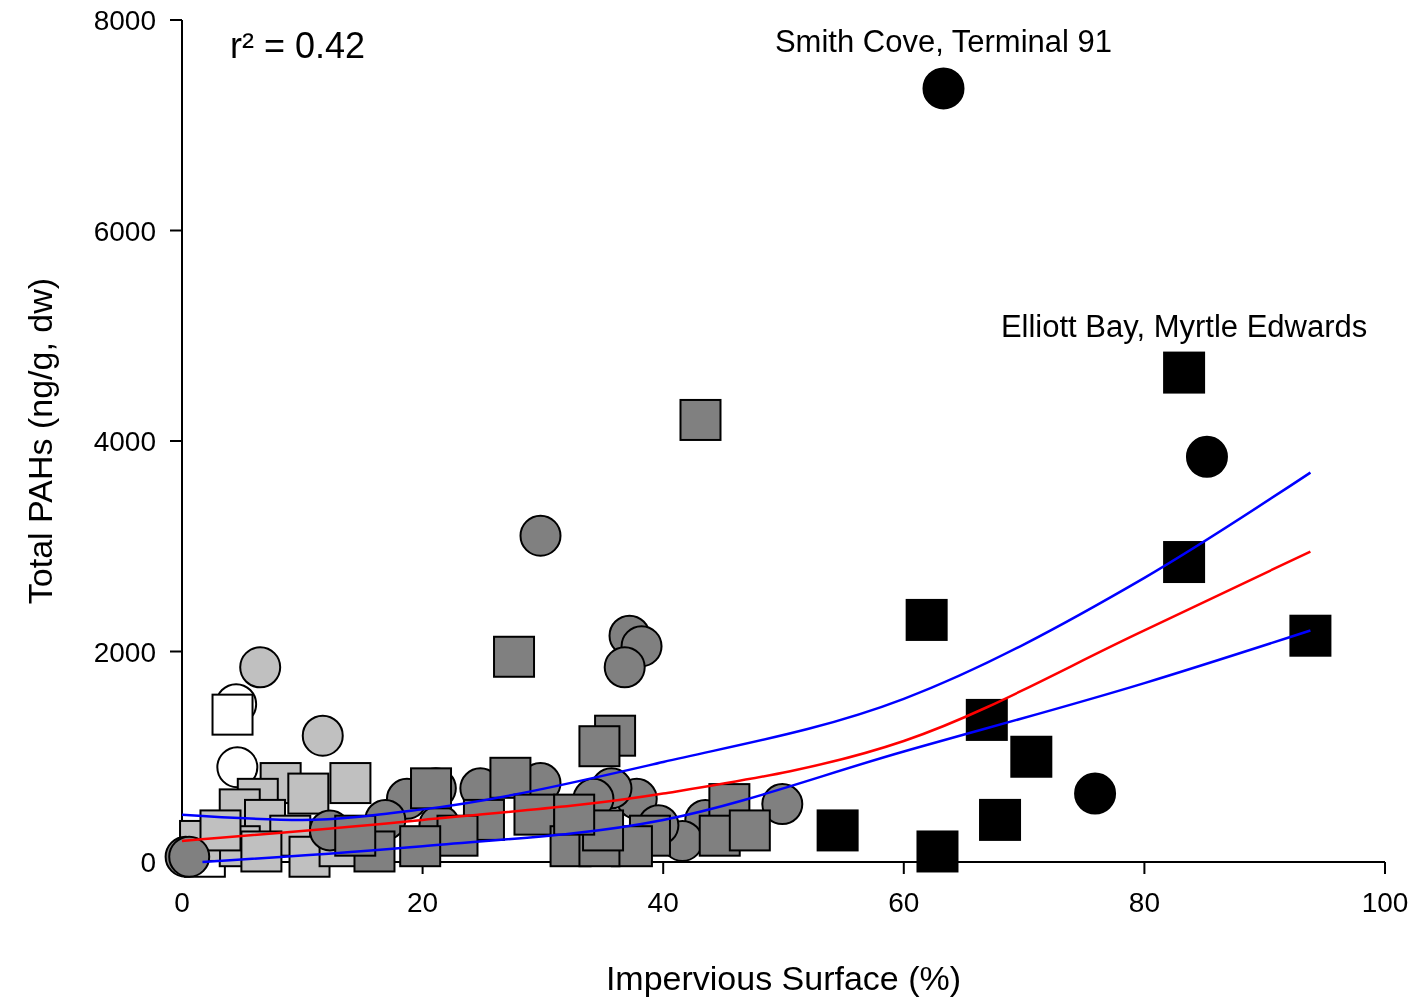  I want to click on annotation: Smith Cove, Terminal 91, so click(943, 42).